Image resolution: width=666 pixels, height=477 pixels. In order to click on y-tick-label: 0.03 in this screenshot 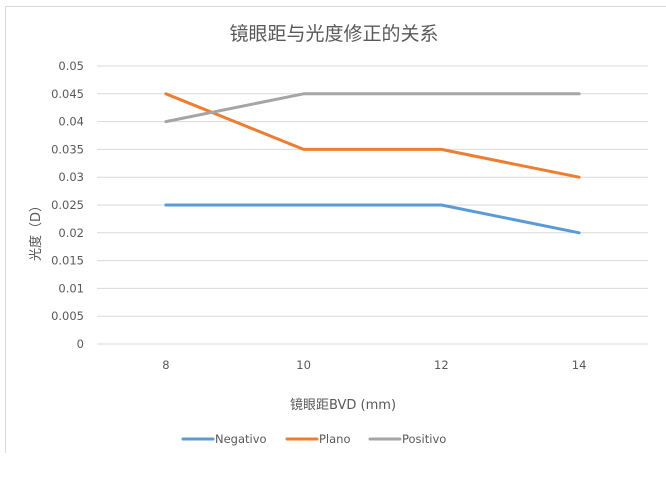, I will do `click(71, 177)`.